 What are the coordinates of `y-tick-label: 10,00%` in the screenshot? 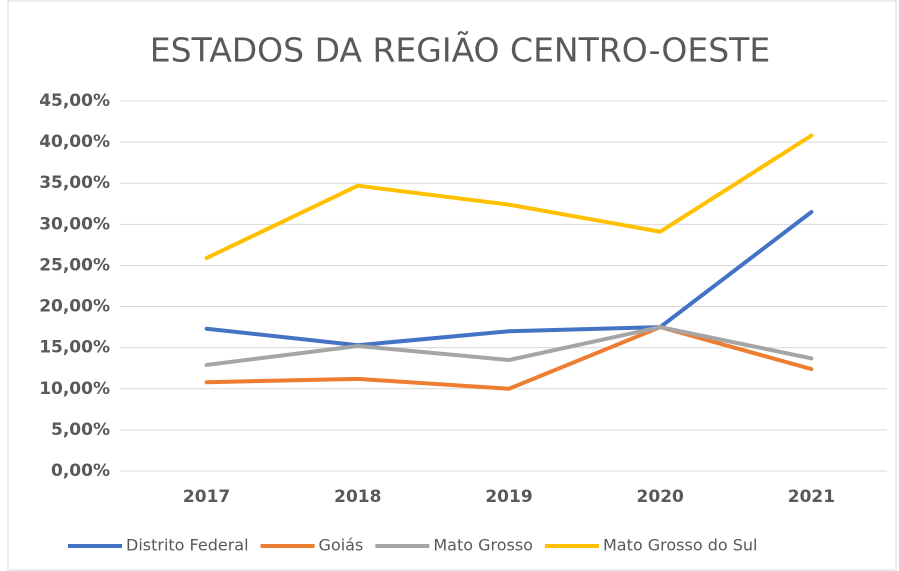 It's located at (74, 389).